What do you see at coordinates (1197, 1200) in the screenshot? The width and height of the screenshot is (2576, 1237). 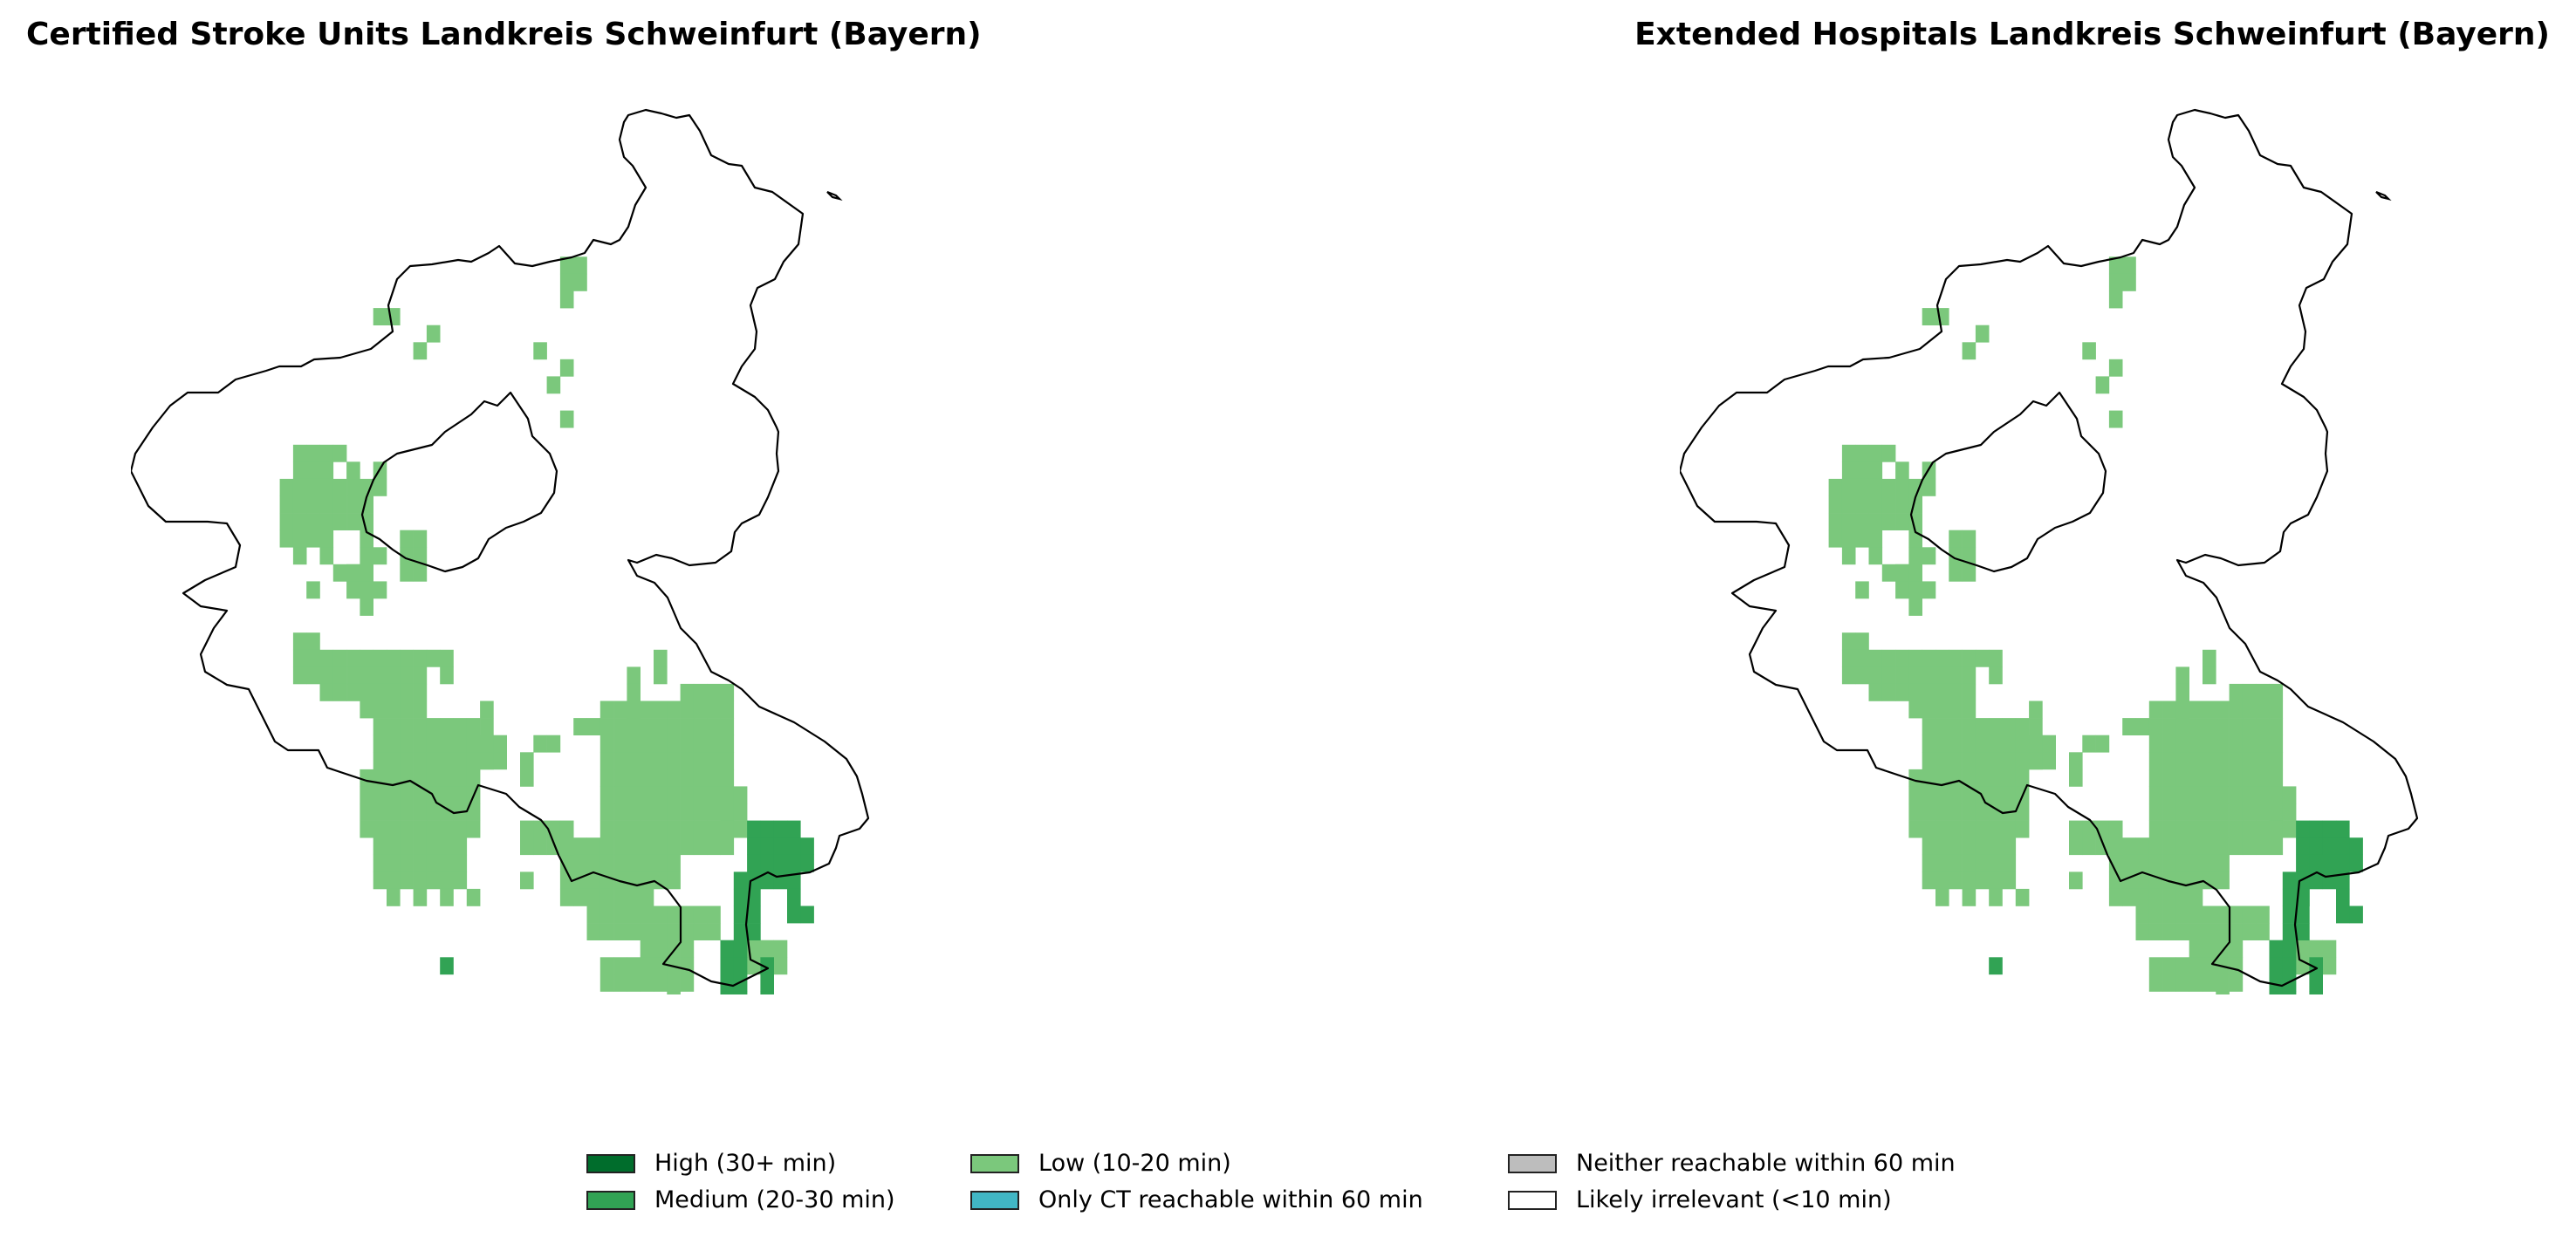 I see `legend-item-ct: Only CT reachable within 60 min` at bounding box center [1197, 1200].